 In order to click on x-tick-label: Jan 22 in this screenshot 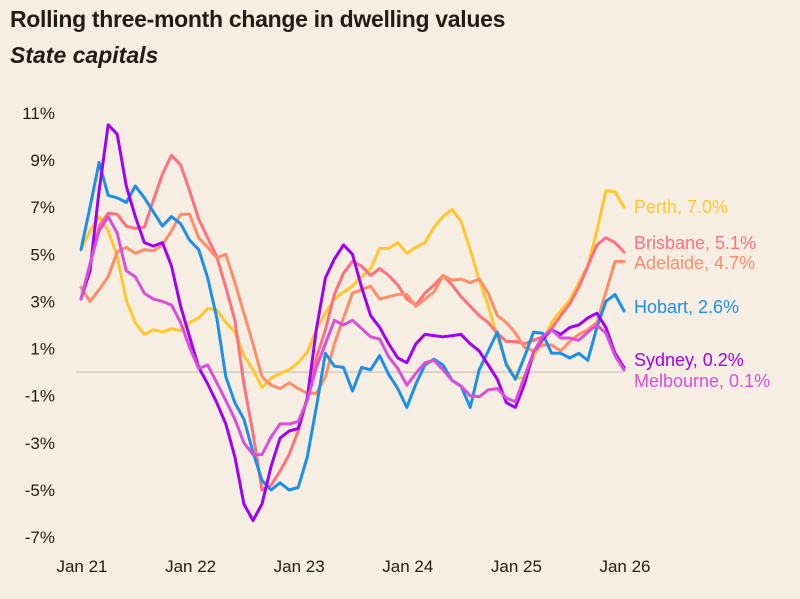, I will do `click(190, 566)`.